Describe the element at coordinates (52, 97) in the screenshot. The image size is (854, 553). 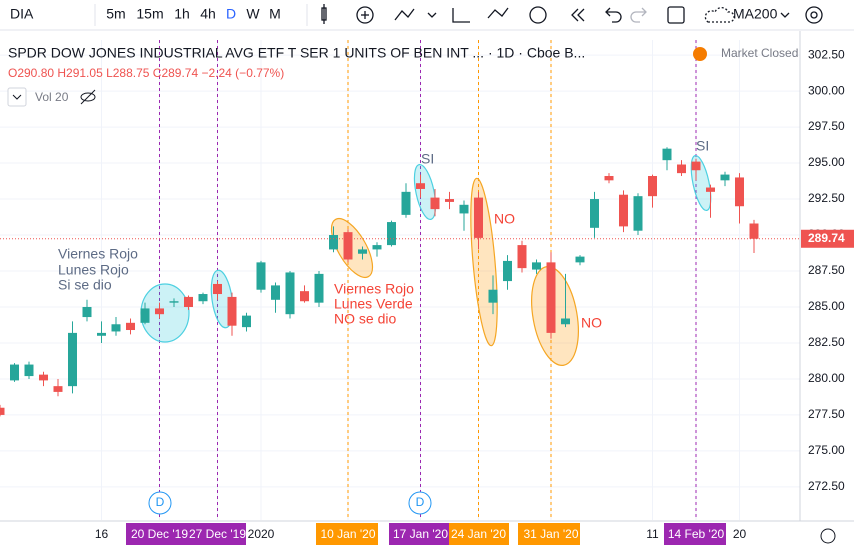
I see `indicator-label: Vol 20` at that location.